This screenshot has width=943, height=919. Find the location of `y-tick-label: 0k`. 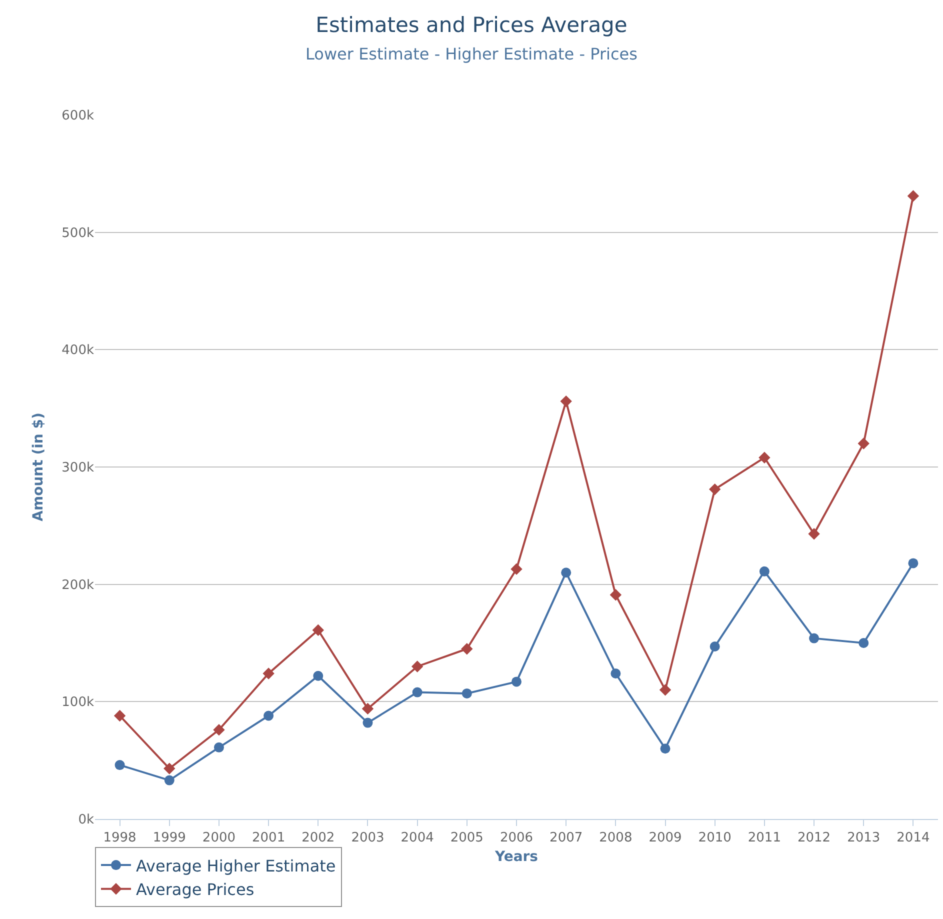

y-tick-label: 0k is located at coordinates (86, 820).